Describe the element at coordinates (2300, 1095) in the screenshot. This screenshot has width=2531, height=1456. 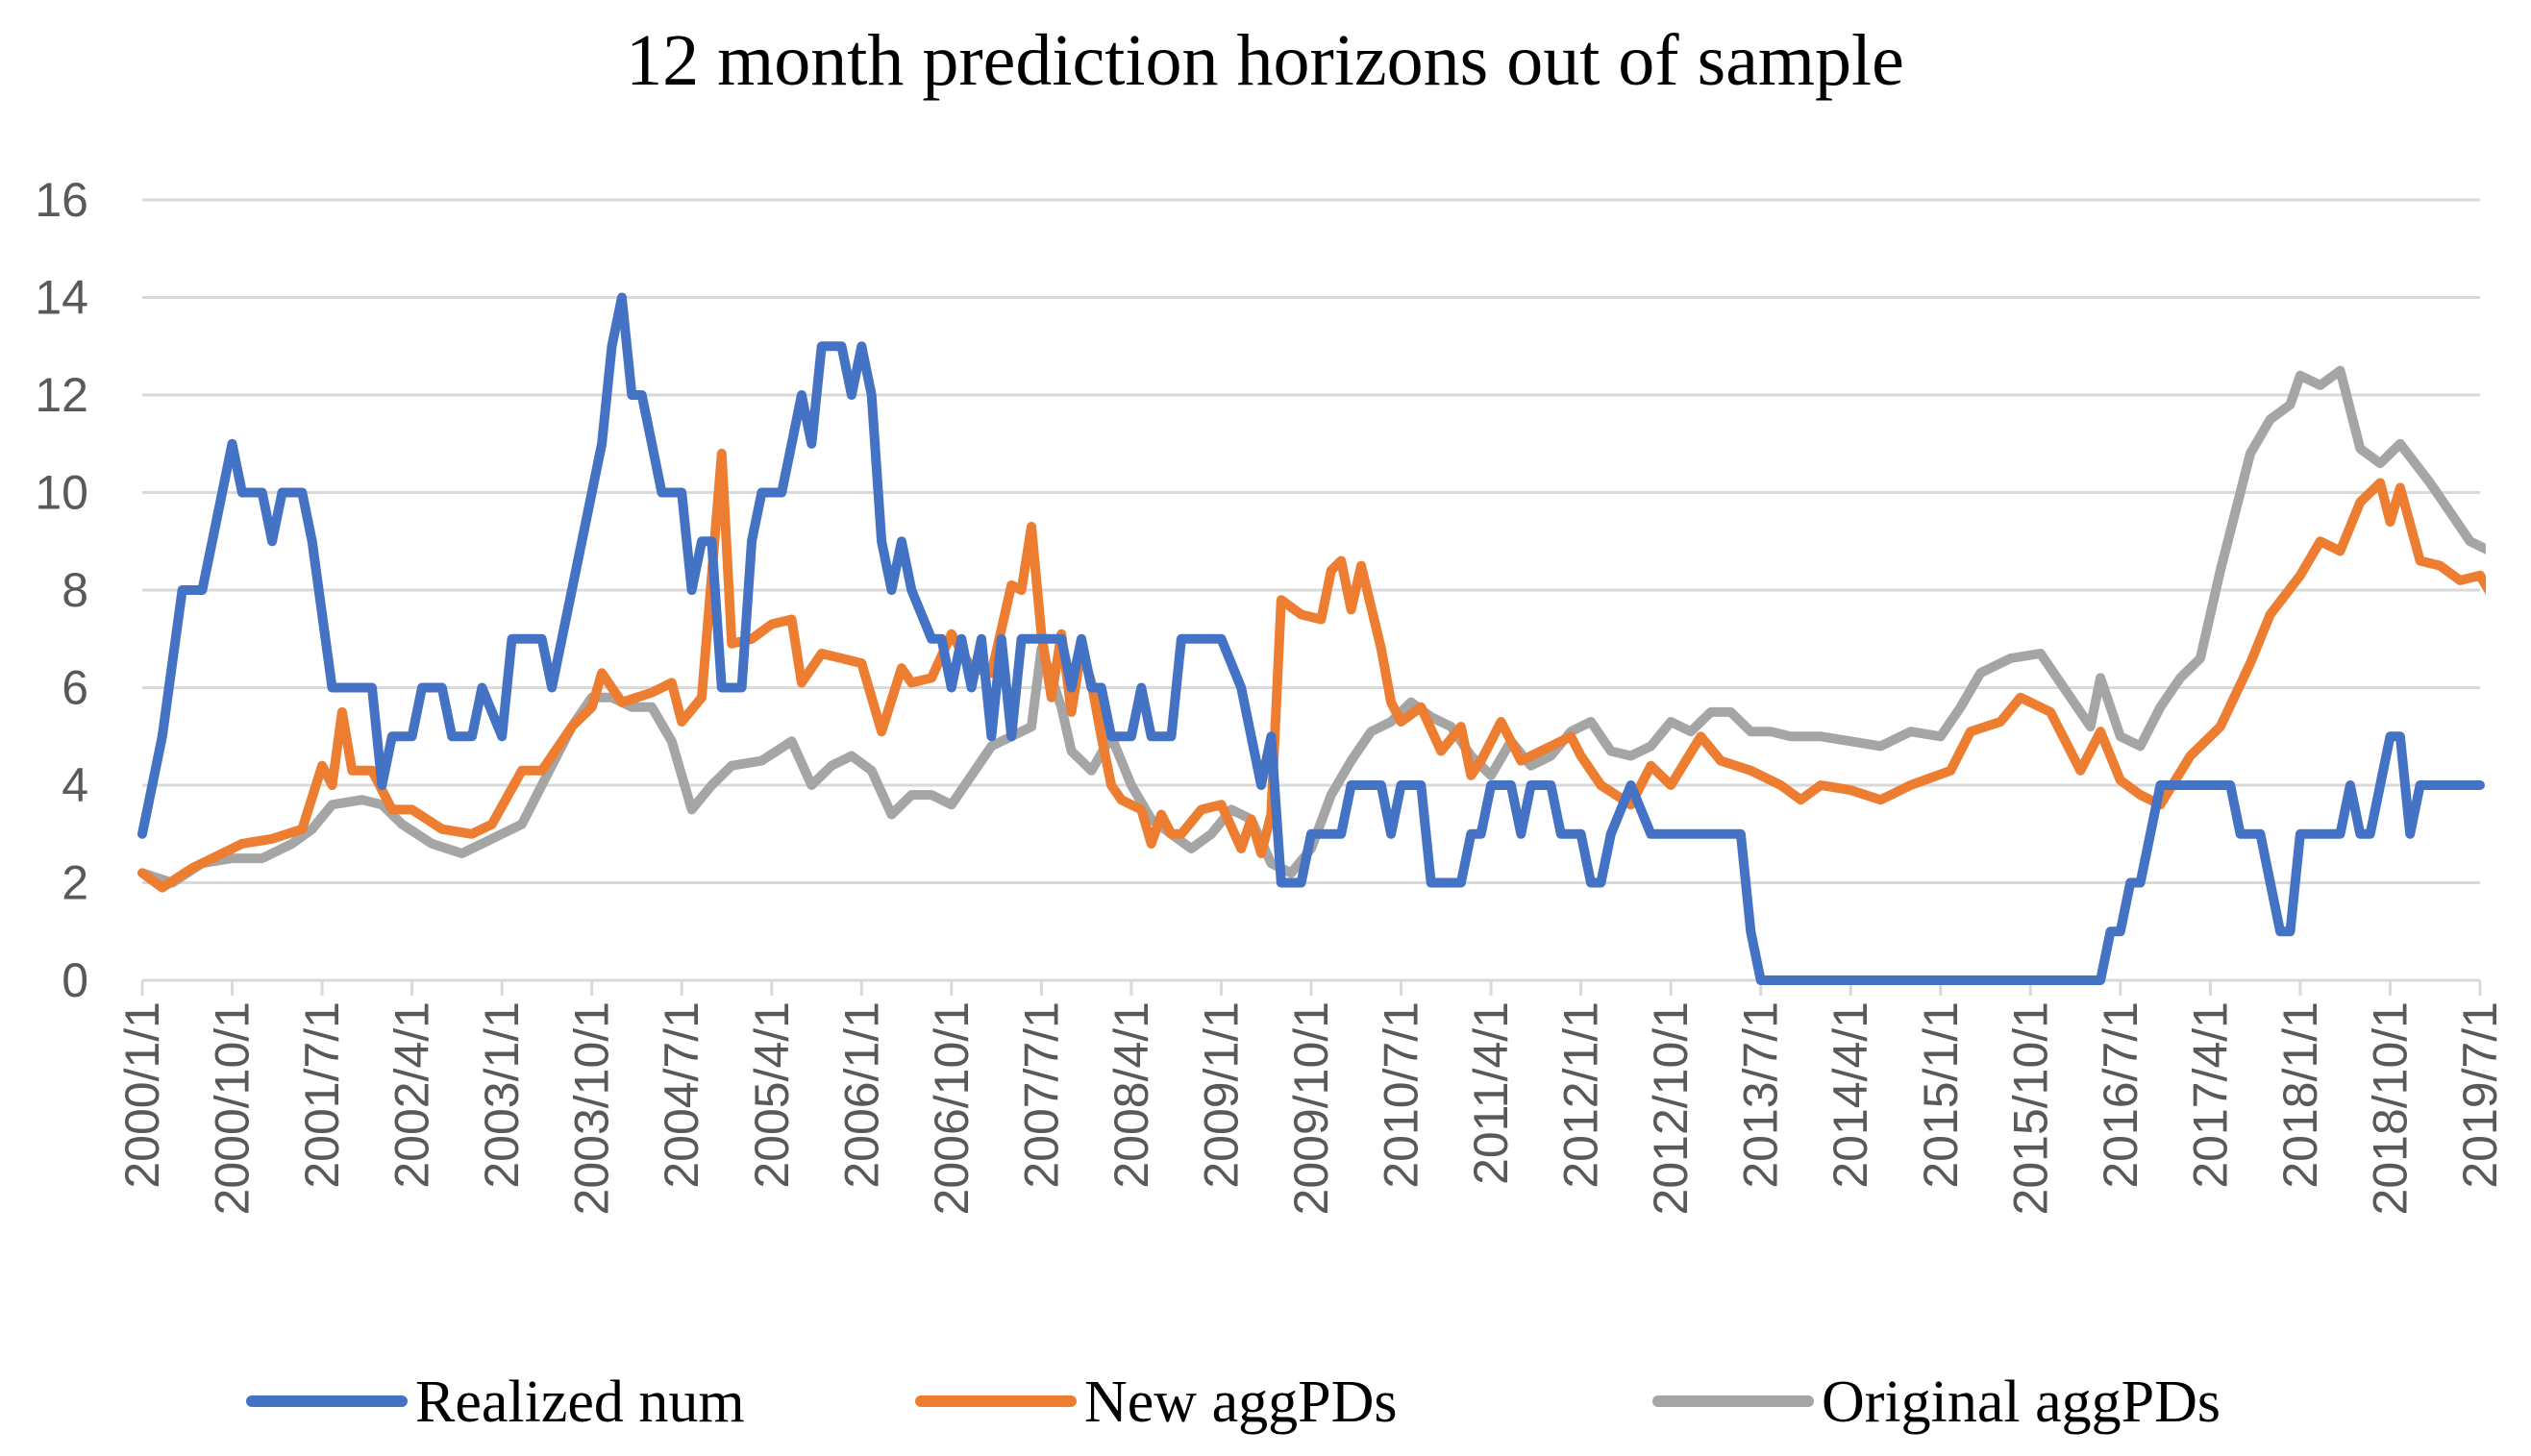
I see `x-tick-label: 2018/1/1` at that location.